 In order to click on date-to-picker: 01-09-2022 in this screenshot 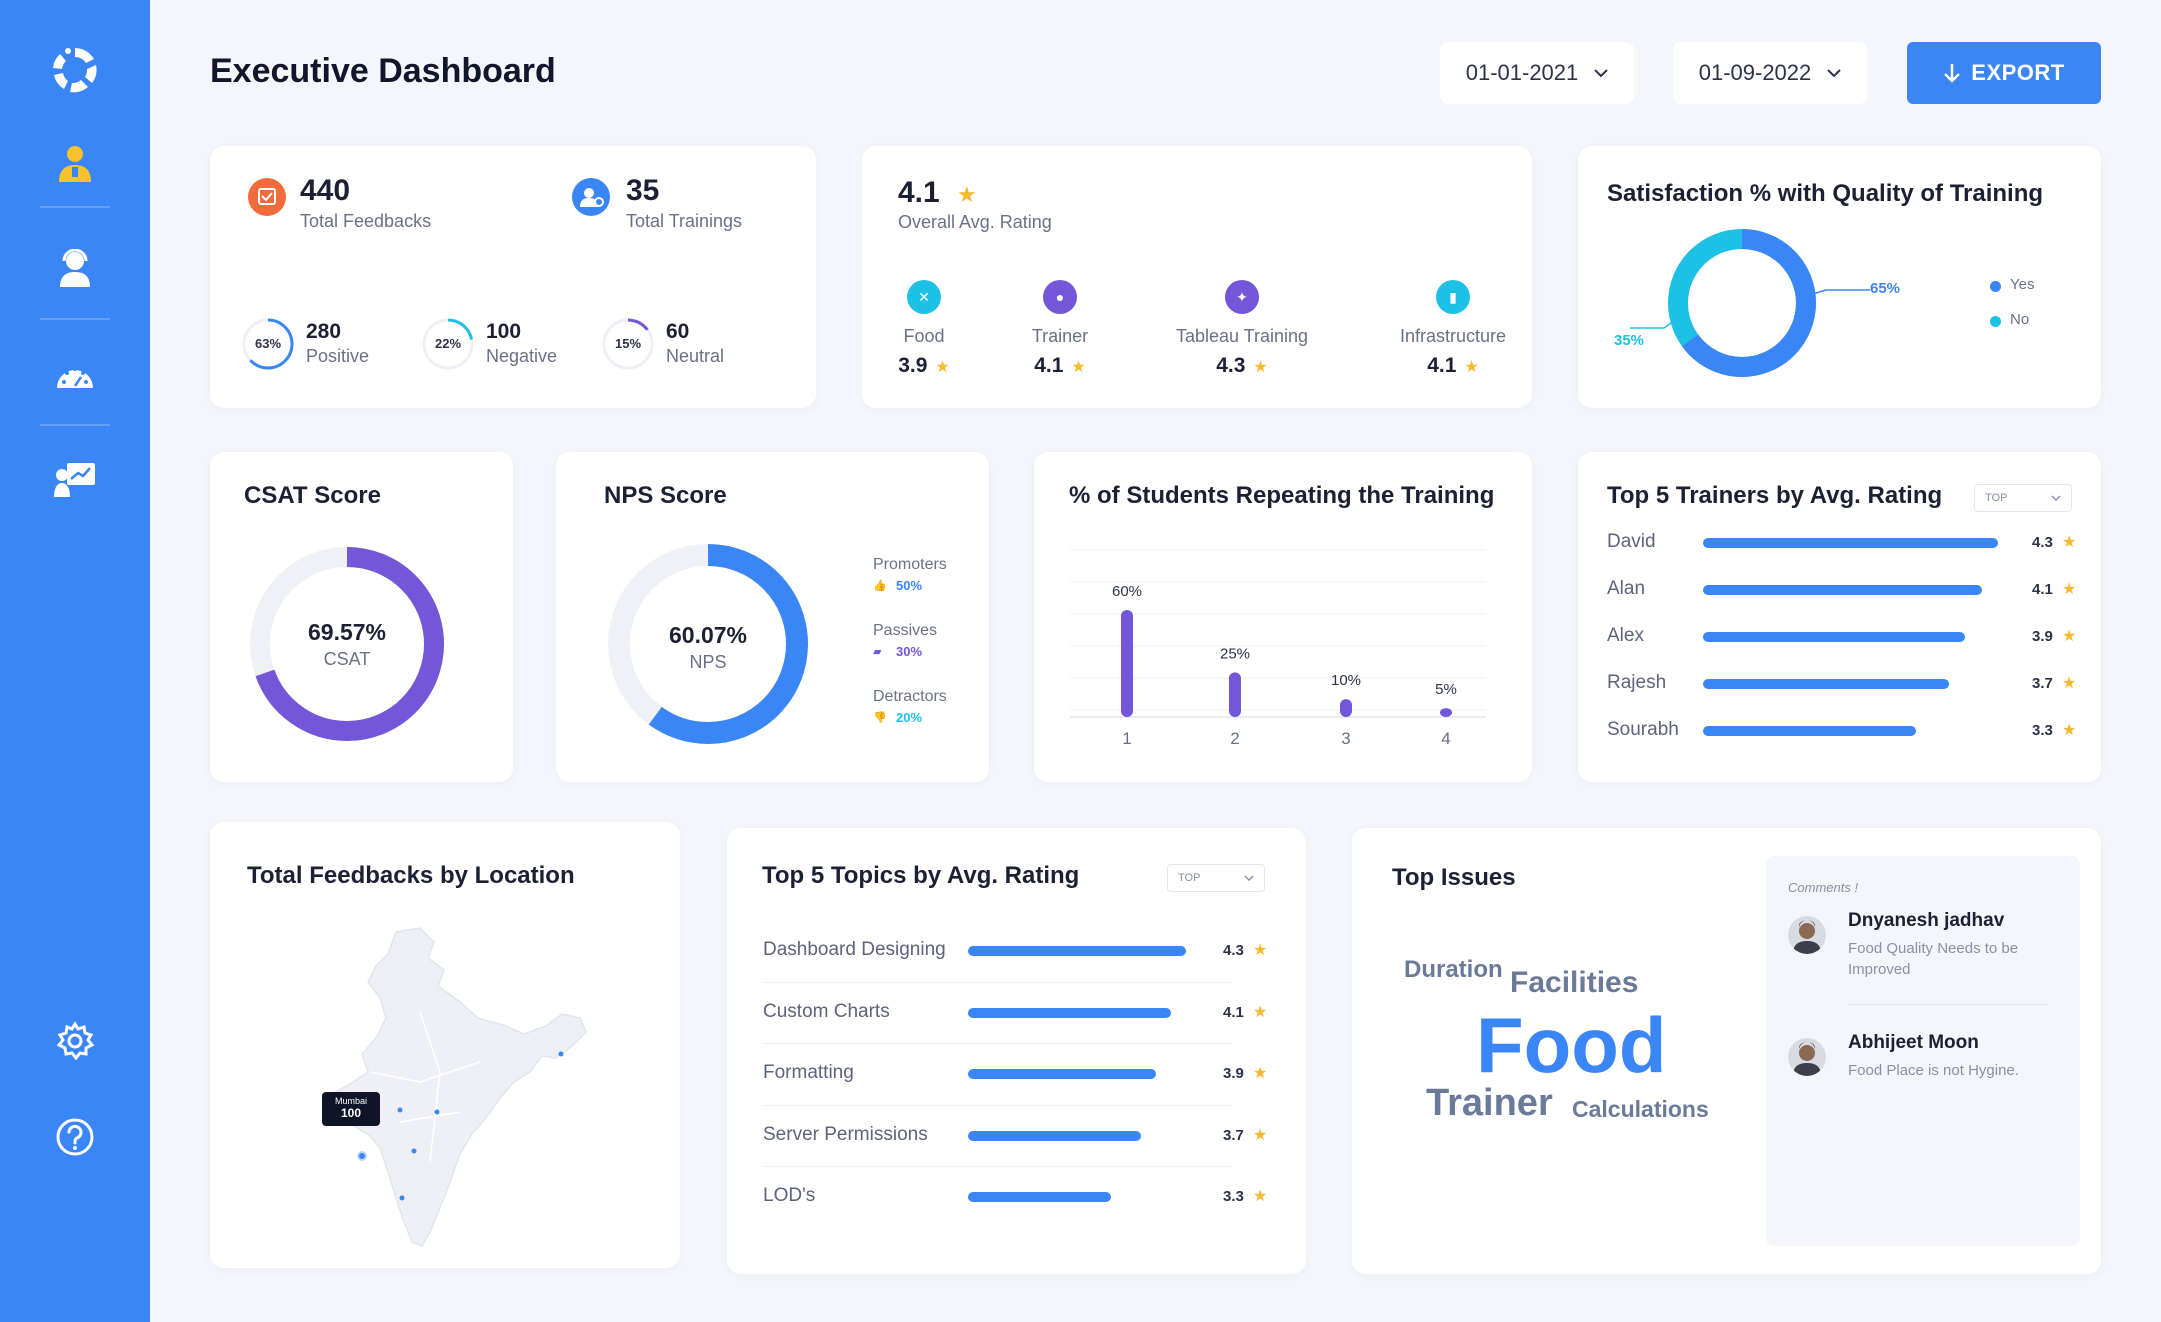, I will do `click(1770, 73)`.